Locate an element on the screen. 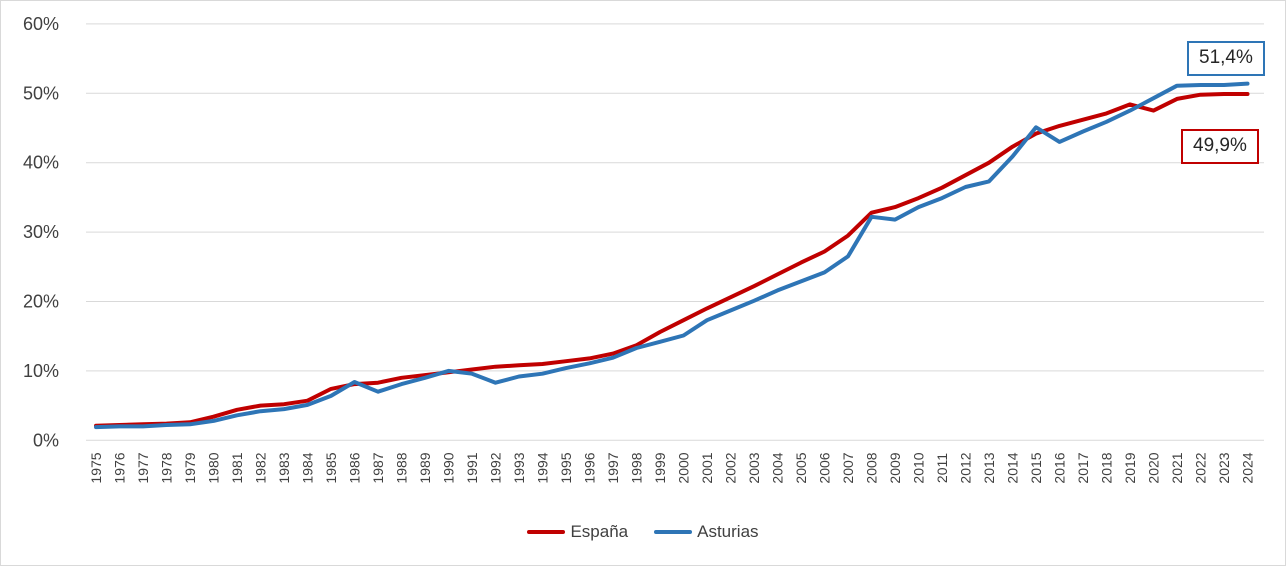 The width and height of the screenshot is (1286, 566). x-axis-tick-label: 1991 is located at coordinates (472, 467).